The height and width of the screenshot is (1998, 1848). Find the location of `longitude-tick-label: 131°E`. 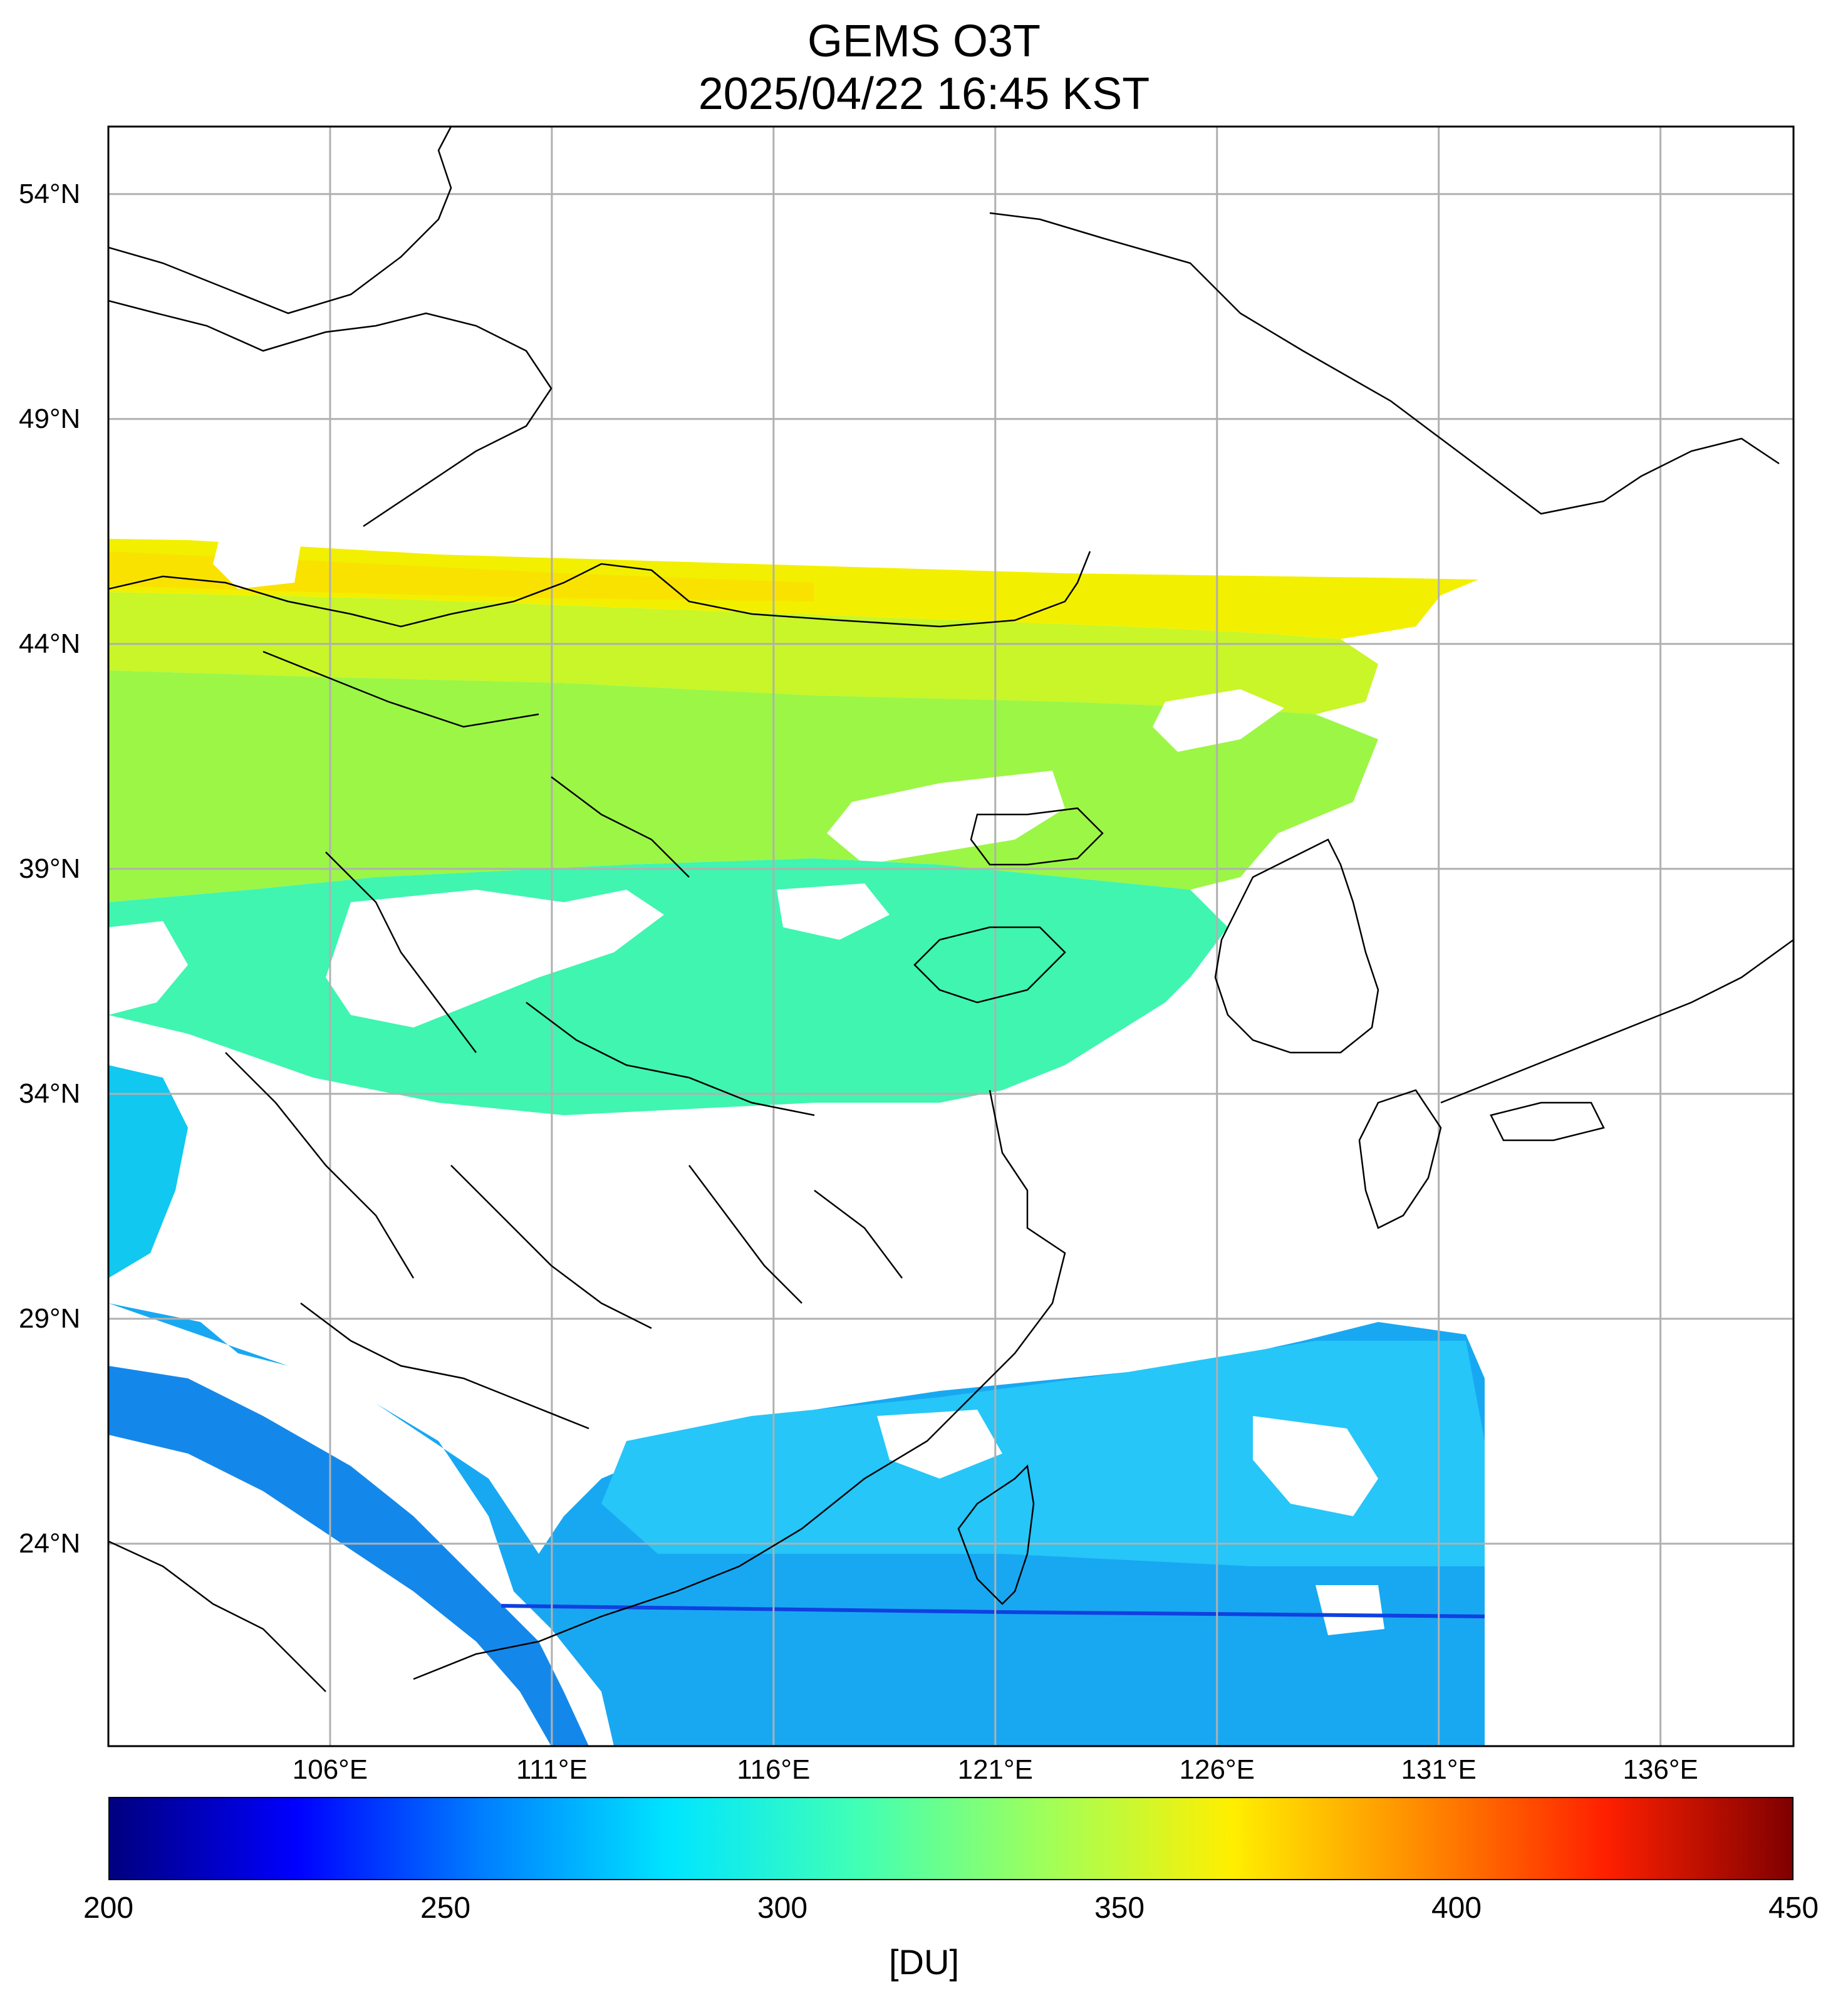

longitude-tick-label: 131°E is located at coordinates (1439, 1770).